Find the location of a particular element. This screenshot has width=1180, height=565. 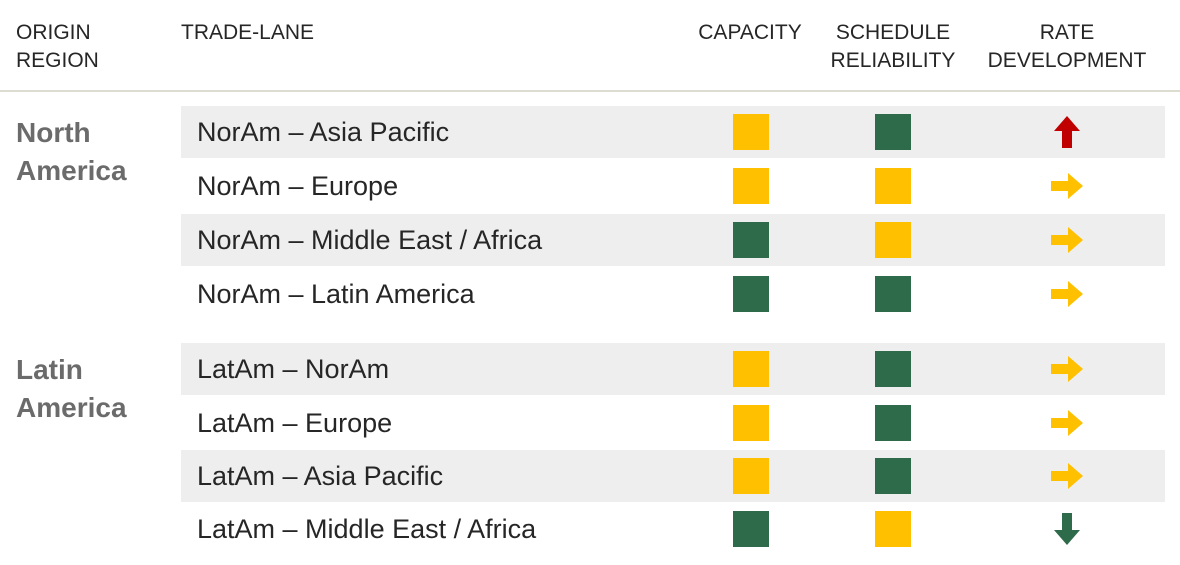

table-row: LatAm – NorAm is located at coordinates (673, 369).